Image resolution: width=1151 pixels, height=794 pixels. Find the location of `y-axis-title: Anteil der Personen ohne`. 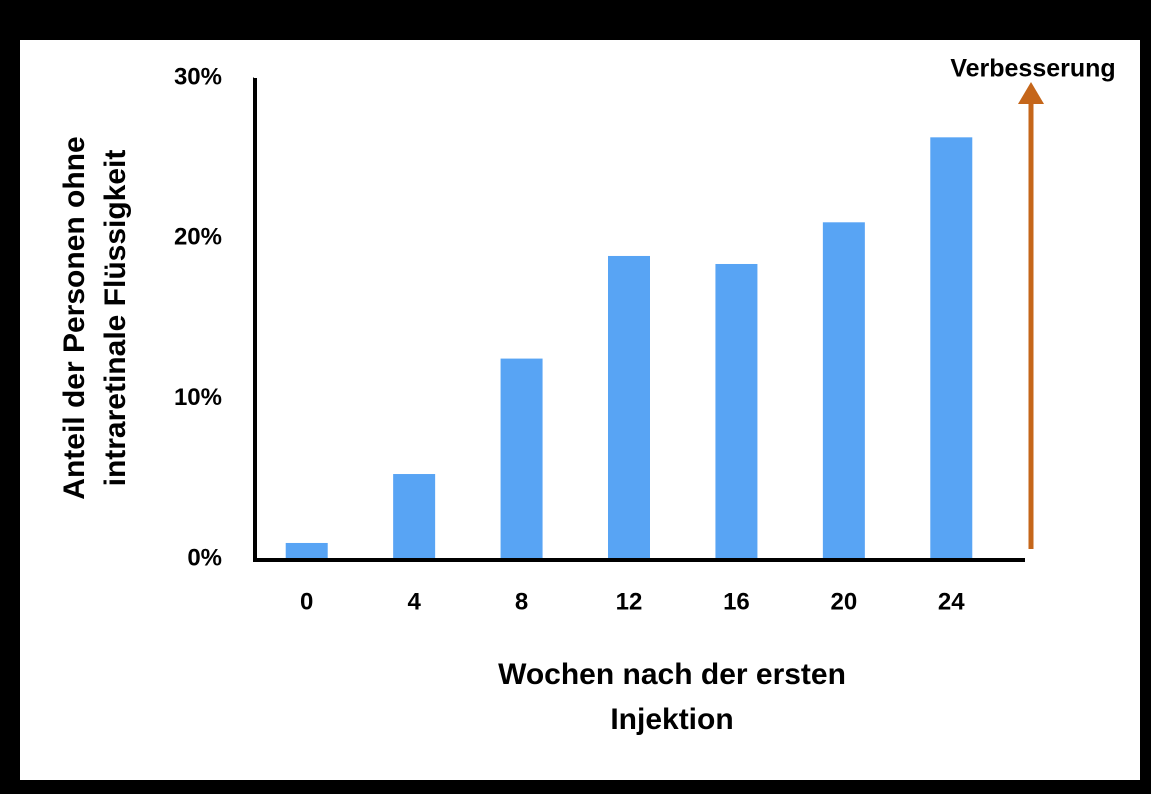

y-axis-title: Anteil der Personen ohne is located at coordinates (74, 317).